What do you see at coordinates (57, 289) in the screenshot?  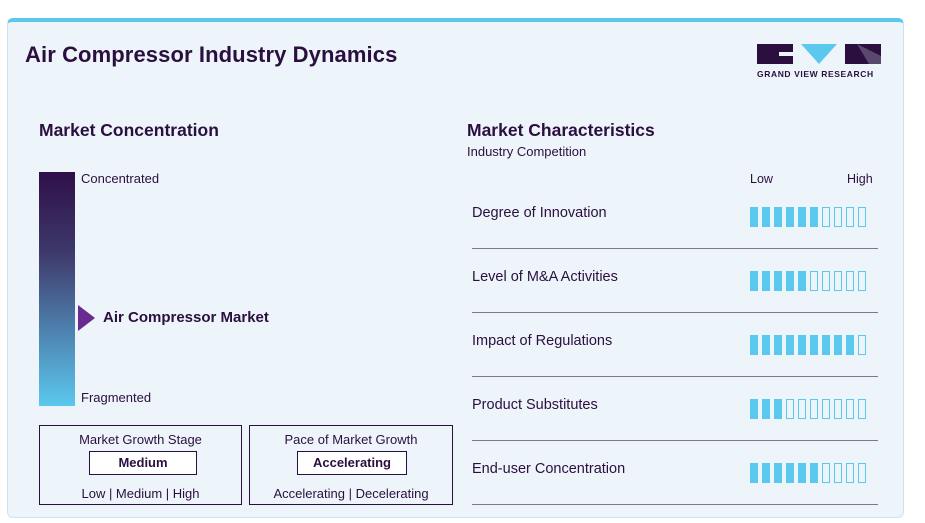 I see `concentration-gradient-bar` at bounding box center [57, 289].